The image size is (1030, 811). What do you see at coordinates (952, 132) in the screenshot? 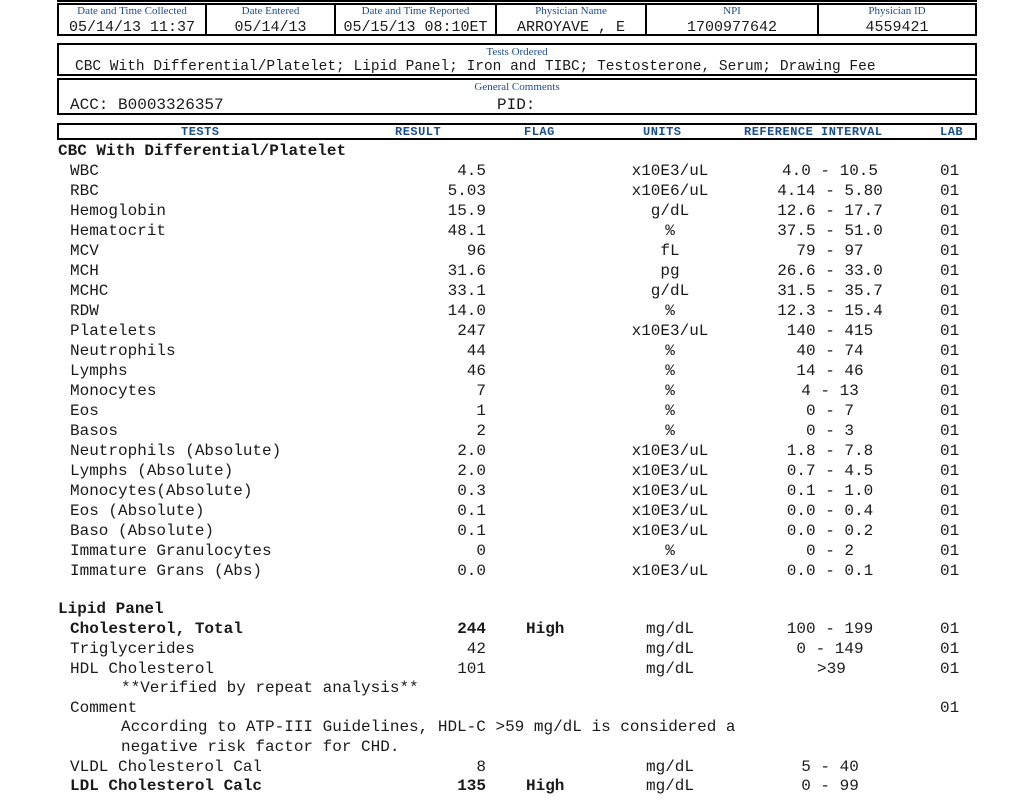
I see `col-lab: LAB` at bounding box center [952, 132].